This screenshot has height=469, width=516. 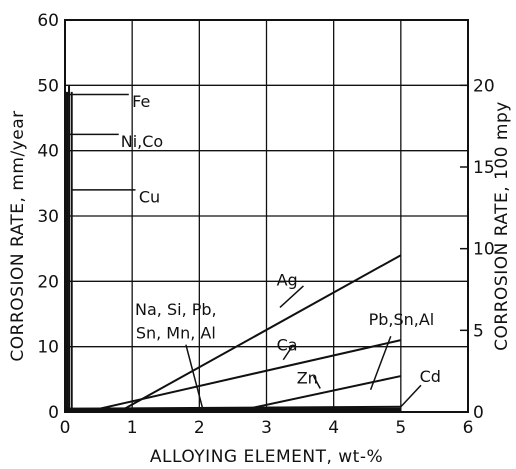 I want to click on left-y-tick-label: 10, so click(x=48, y=348).